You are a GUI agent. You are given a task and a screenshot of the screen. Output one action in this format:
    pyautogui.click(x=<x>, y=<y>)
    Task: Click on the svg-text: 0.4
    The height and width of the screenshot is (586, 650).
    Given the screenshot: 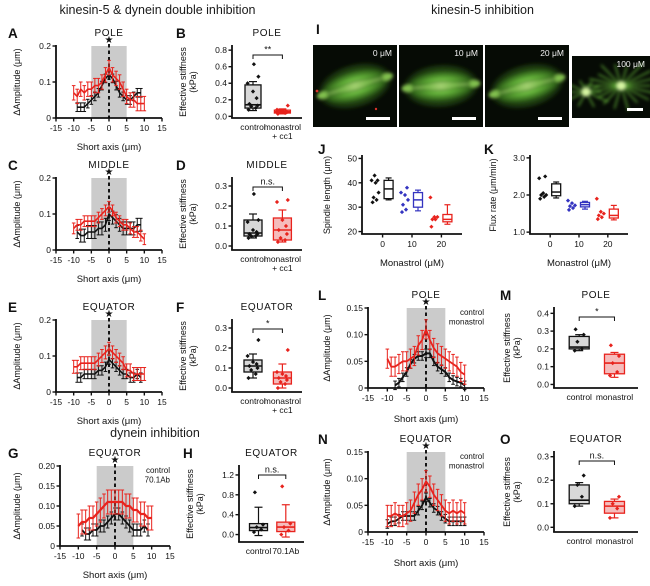 What is the action you would take?
    pyautogui.click(x=221, y=83)
    